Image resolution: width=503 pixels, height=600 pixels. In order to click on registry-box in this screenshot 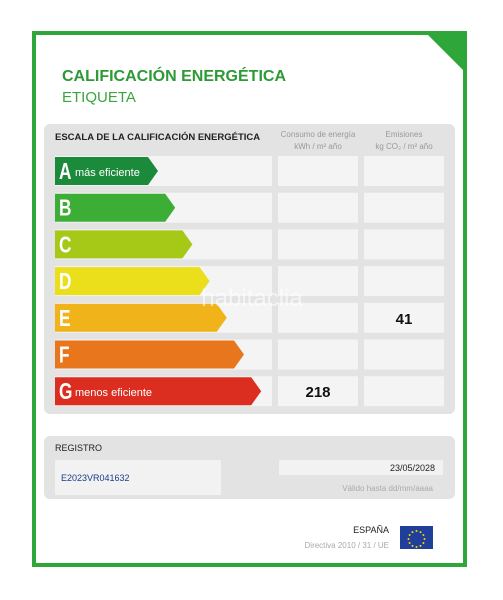, I will do `click(138, 477)`.